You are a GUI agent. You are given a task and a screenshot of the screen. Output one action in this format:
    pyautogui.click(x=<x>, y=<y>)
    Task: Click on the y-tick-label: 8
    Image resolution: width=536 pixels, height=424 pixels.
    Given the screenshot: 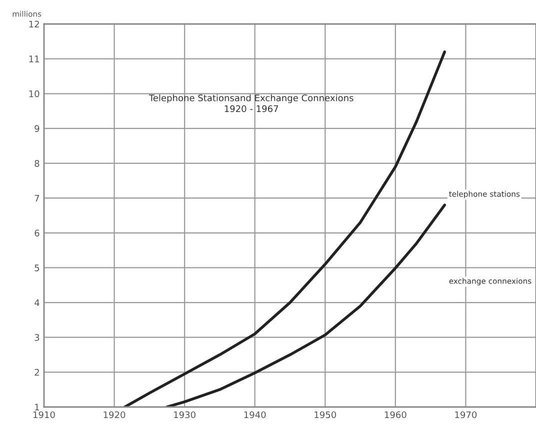 What is the action you would take?
    pyautogui.click(x=37, y=163)
    